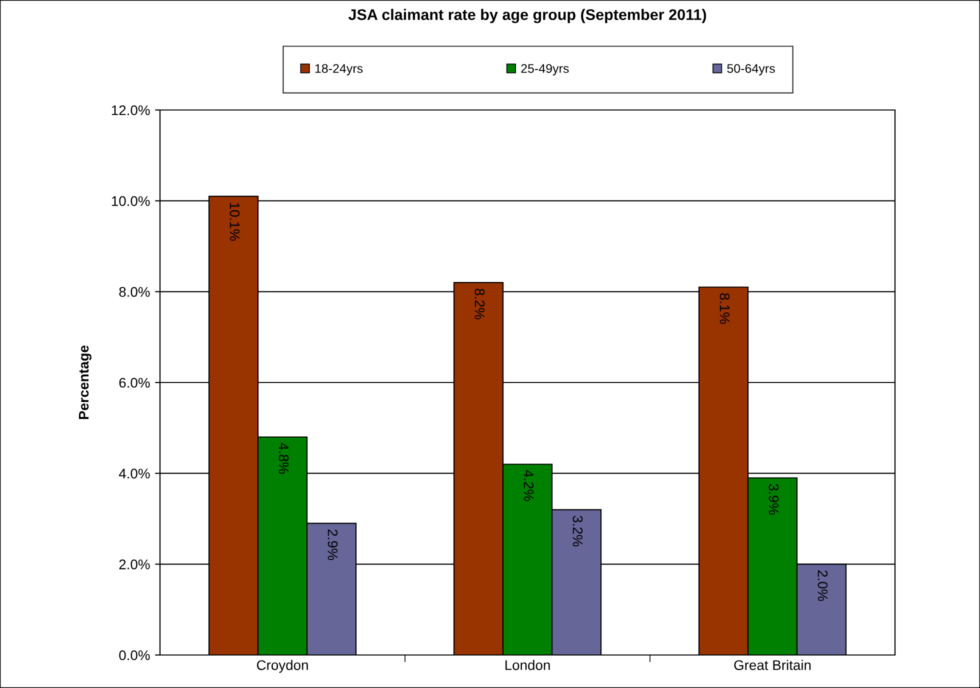 This screenshot has width=980, height=688. I want to click on x-tick-label: London, so click(527, 665).